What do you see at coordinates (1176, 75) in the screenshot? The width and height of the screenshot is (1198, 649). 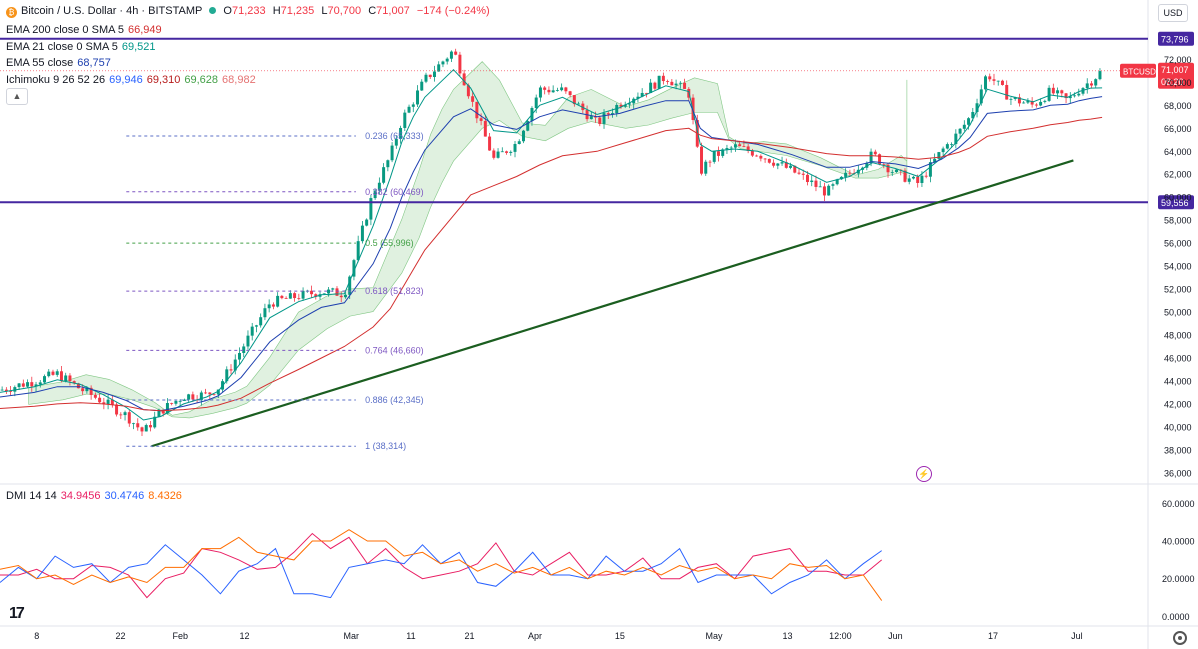 I see `last-price-tag-bg` at bounding box center [1176, 75].